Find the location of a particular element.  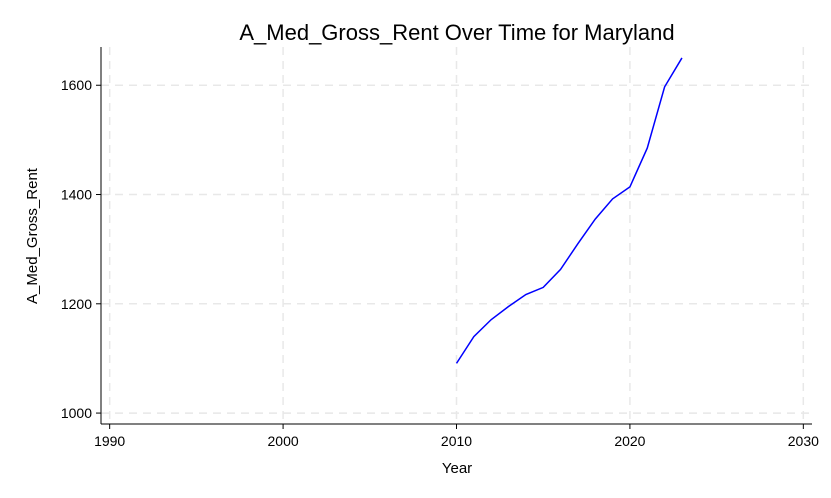

y-axis-label: A_Med_Gross_Rent is located at coordinates (32, 235).